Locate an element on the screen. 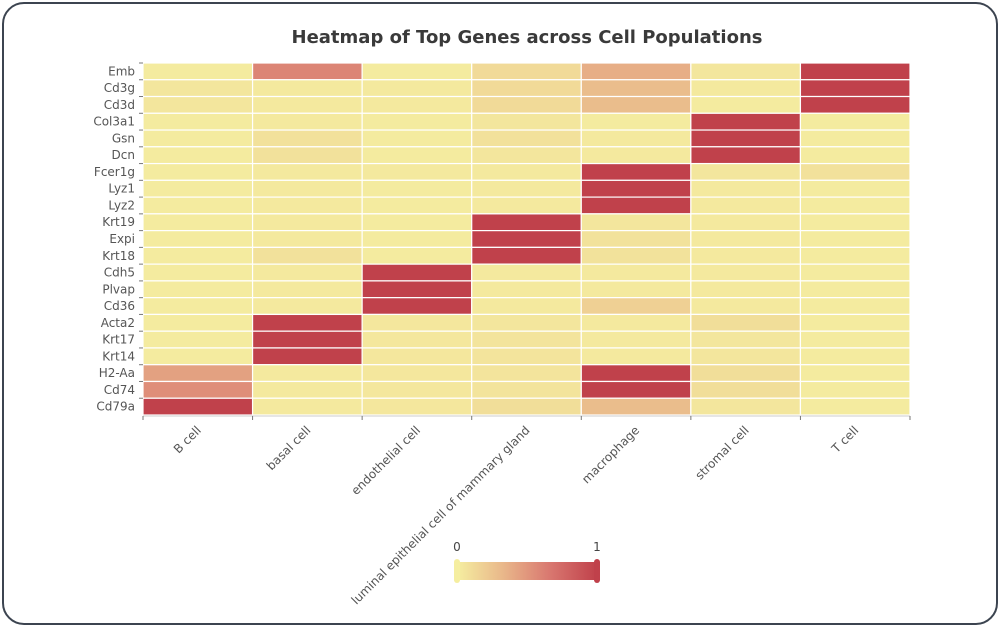 The width and height of the screenshot is (1000, 627). legend-max-handle is located at coordinates (597, 571).